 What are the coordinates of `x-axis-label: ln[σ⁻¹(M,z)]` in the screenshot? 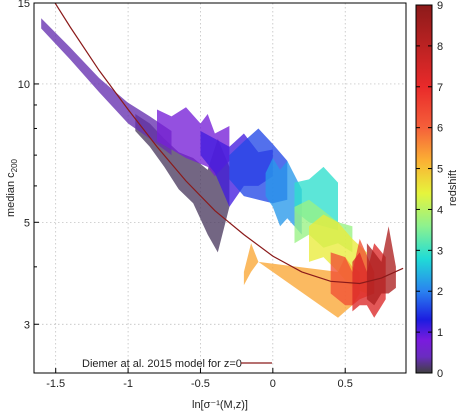 It's located at (220, 405).